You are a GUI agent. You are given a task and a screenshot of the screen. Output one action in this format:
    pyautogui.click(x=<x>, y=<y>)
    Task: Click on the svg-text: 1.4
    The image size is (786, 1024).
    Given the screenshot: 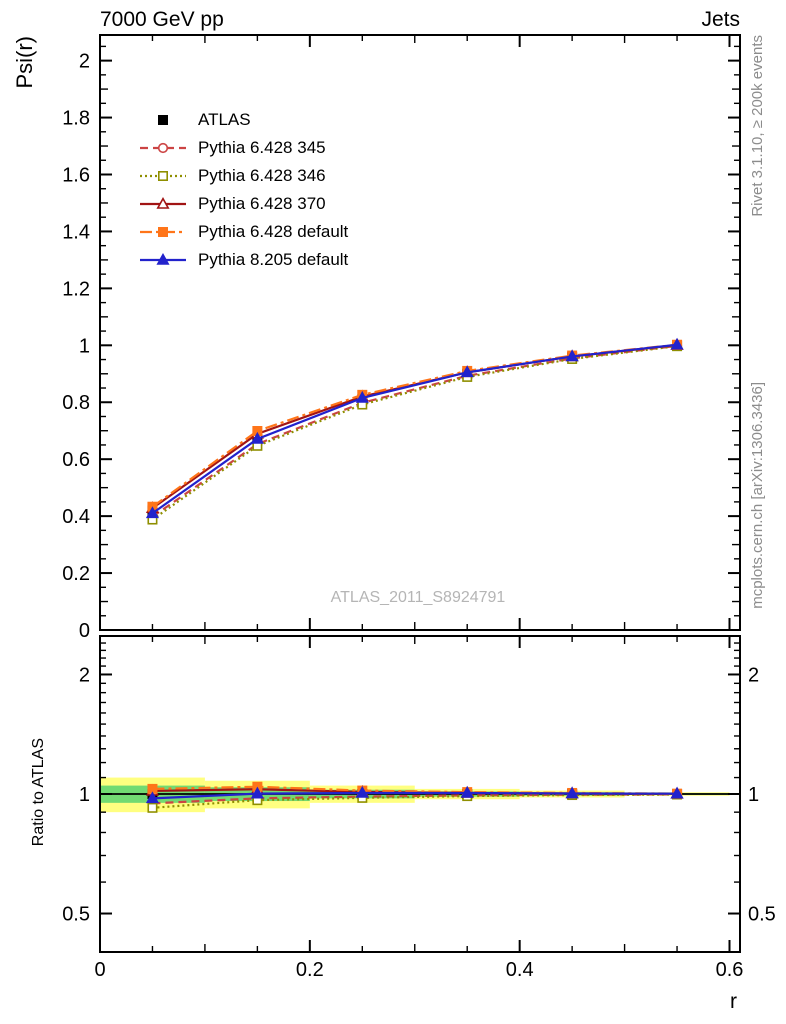 What is the action you would take?
    pyautogui.click(x=76, y=232)
    